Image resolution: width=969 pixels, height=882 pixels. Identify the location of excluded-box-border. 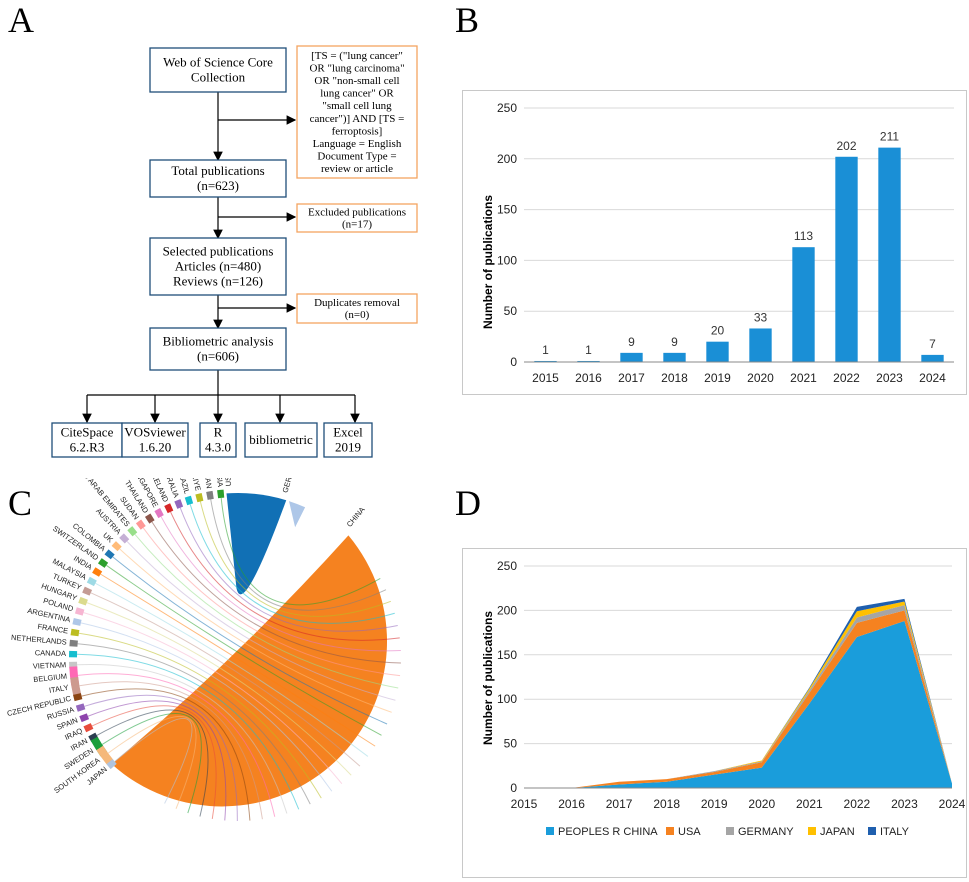
(357, 218).